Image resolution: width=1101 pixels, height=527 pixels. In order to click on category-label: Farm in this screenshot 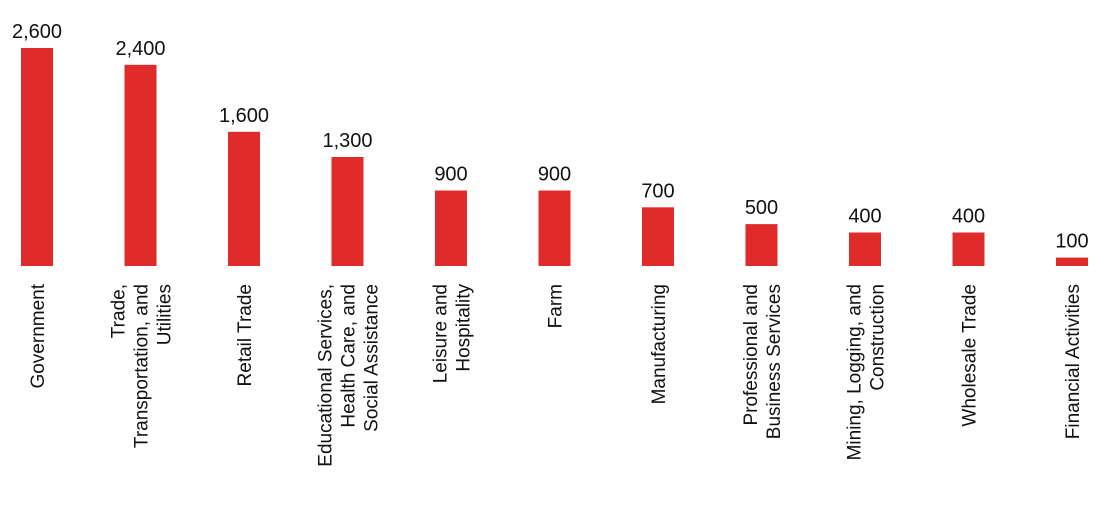, I will do `click(556, 306)`.